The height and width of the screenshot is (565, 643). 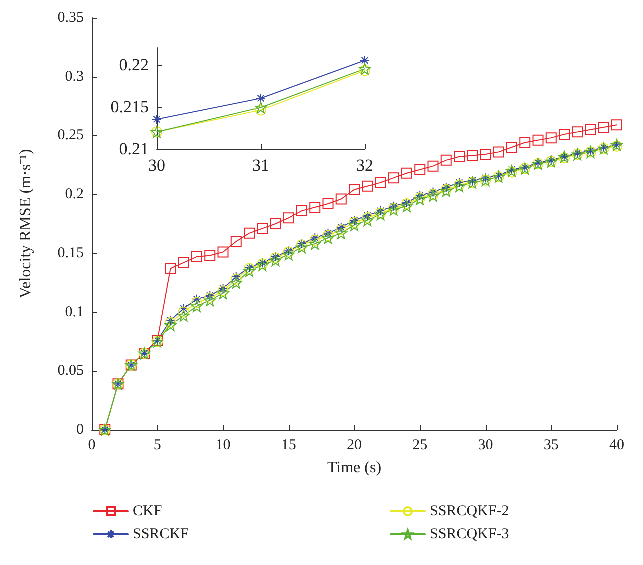 I want to click on legend-label: CKF, so click(x=147, y=512).